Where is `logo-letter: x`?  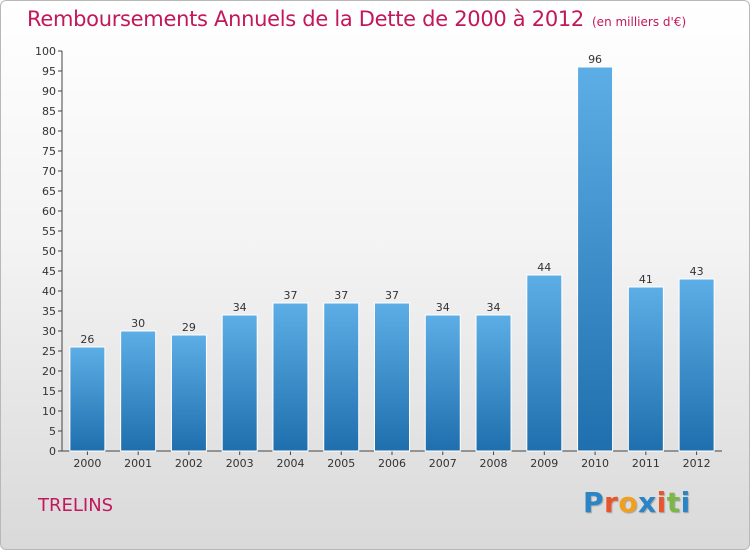
logo-letter: x is located at coordinates (647, 502).